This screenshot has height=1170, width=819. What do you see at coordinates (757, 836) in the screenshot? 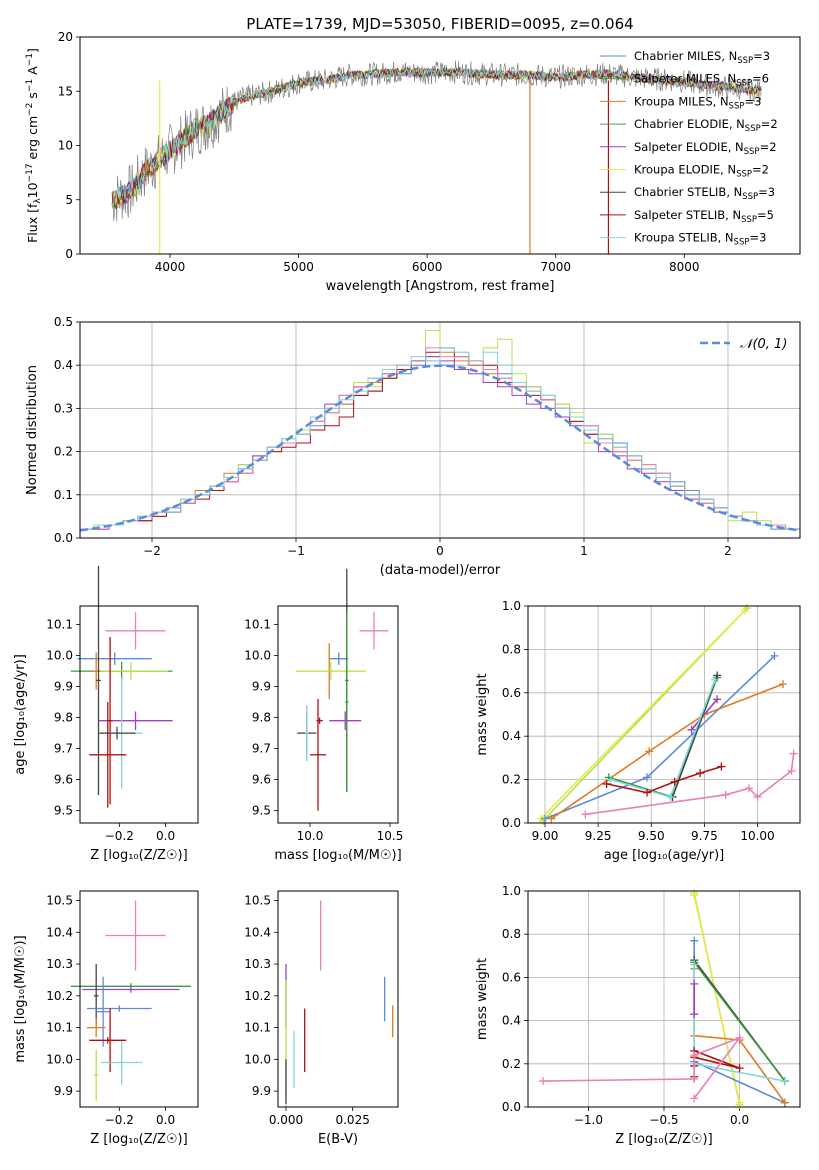
I see `x-tick-label: 10.00` at bounding box center [757, 836].